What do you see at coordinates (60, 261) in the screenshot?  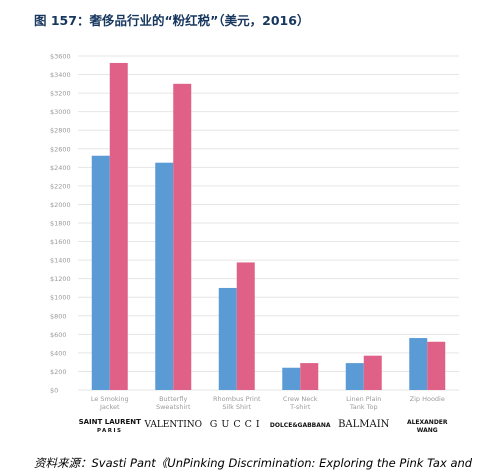 I see `y-tick-label: $1400` at bounding box center [60, 261].